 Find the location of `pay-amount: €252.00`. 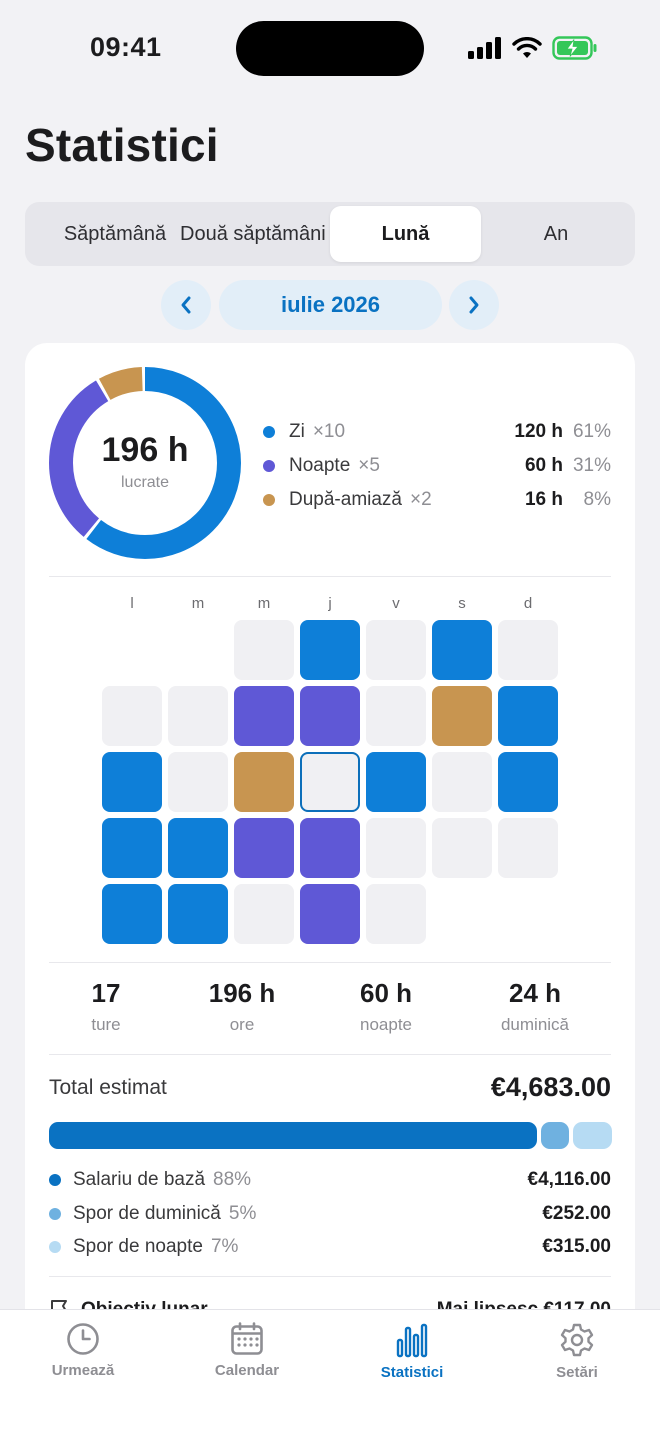

pay-amount: €252.00 is located at coordinates (576, 1213).